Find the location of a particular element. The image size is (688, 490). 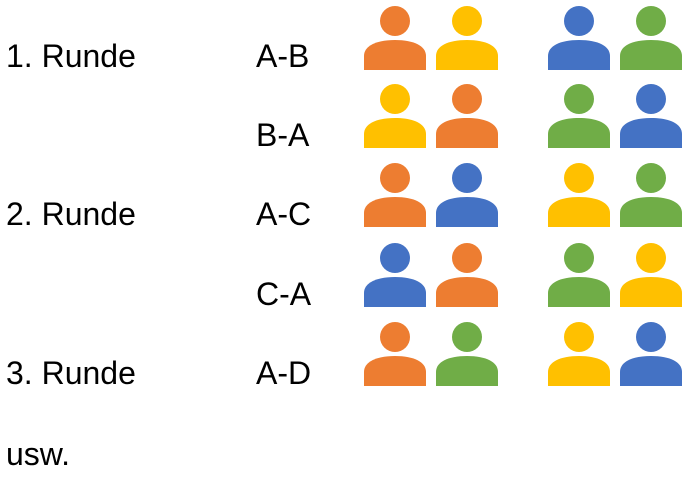

pair-label: C-A is located at coordinates (284, 294).